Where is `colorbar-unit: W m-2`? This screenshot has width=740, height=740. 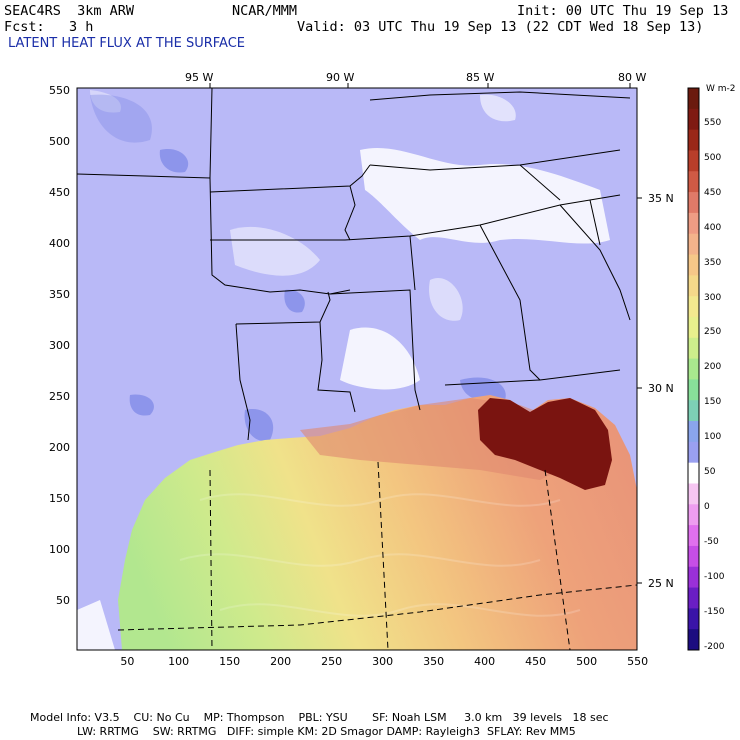
colorbar-unit: W m-2 is located at coordinates (721, 89).